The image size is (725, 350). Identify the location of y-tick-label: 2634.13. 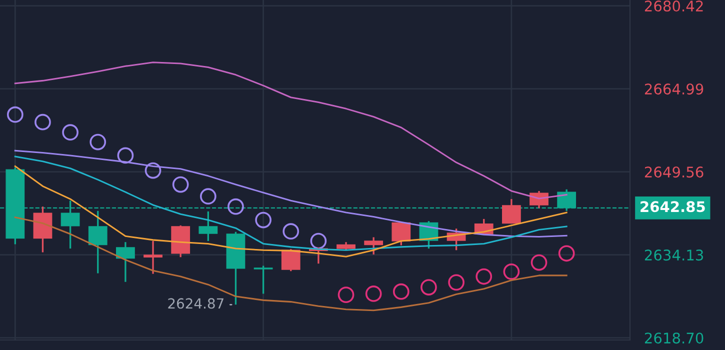
(674, 255).